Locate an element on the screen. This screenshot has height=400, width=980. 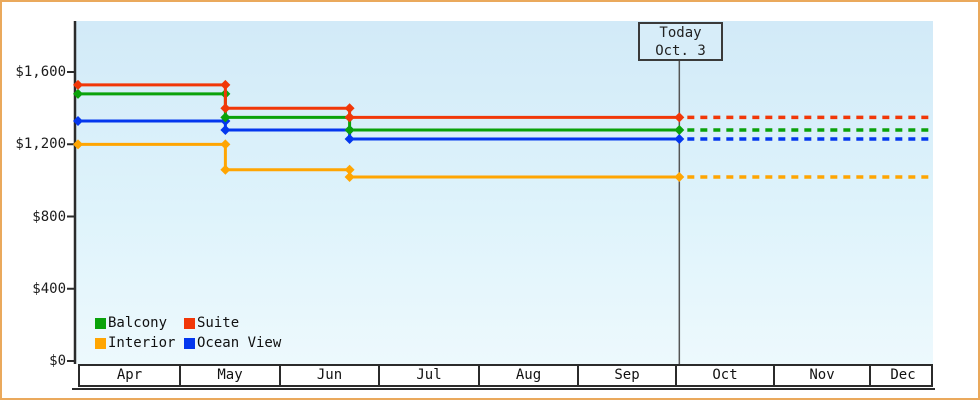
series-line-ocean-view is located at coordinates (379, 130).